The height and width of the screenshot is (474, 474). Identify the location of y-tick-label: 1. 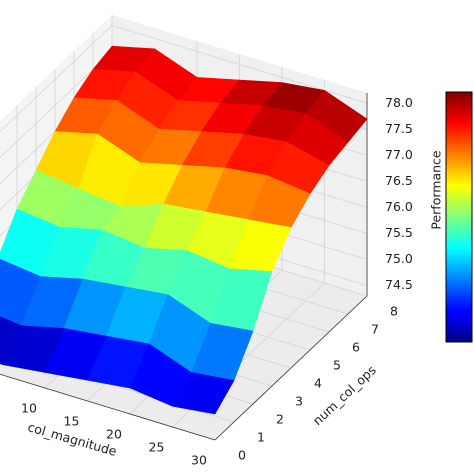
(261, 437).